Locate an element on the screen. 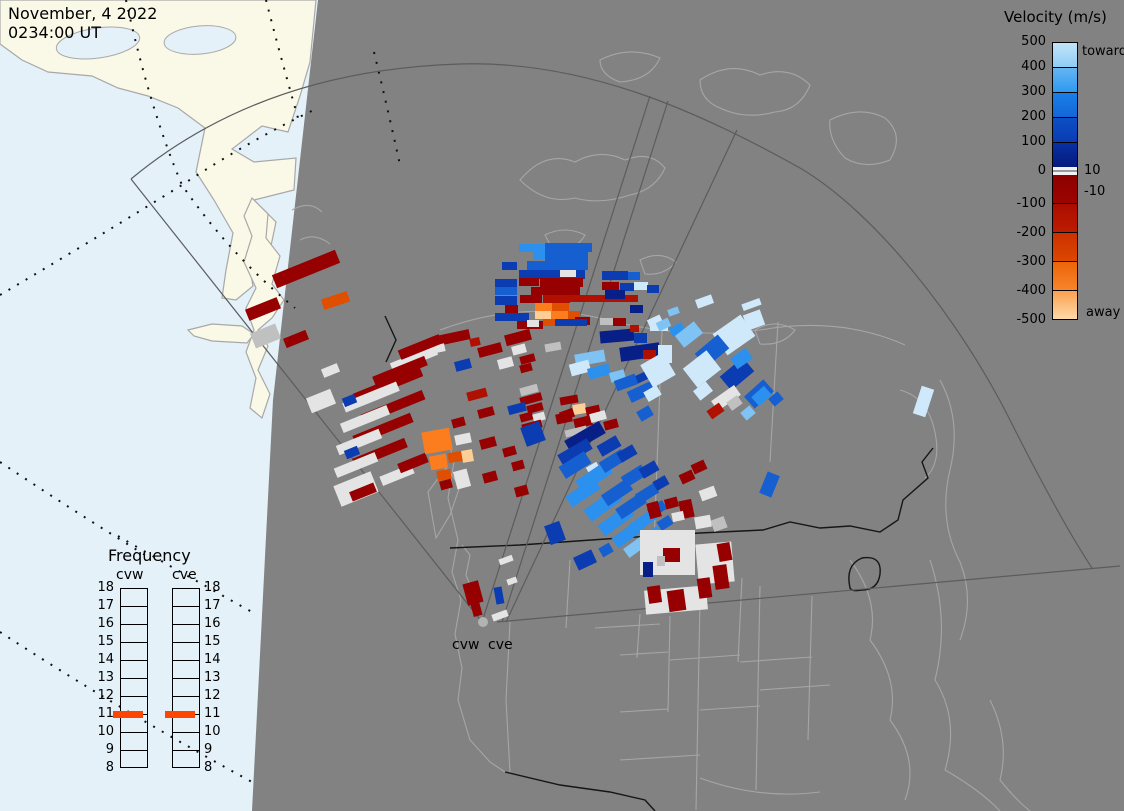 This screenshot has width=1124, height=811. colorbar-tick: -200 is located at coordinates (1031, 232).